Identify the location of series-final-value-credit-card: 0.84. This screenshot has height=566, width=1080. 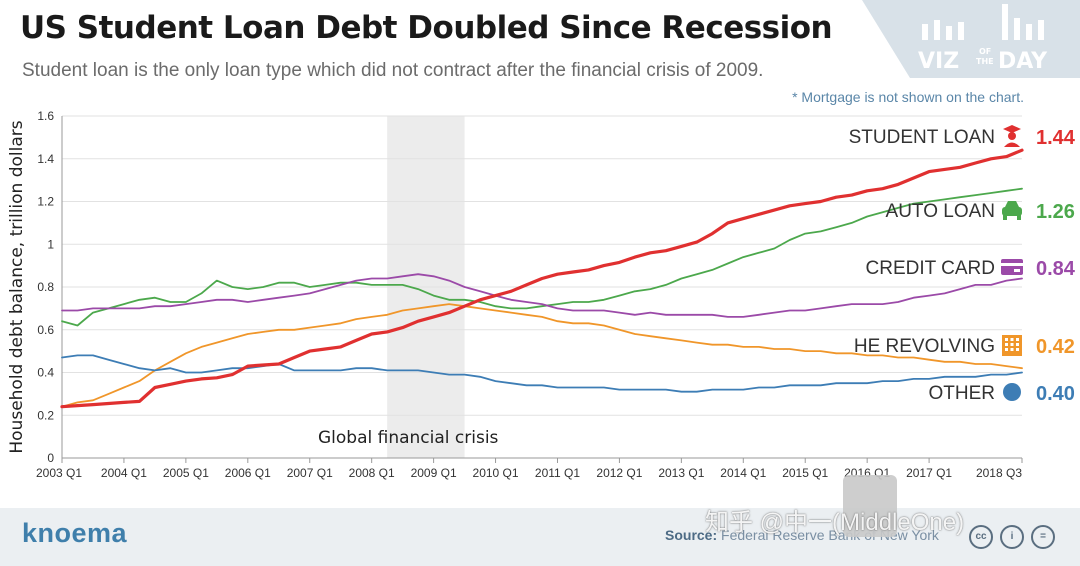
(1056, 269).